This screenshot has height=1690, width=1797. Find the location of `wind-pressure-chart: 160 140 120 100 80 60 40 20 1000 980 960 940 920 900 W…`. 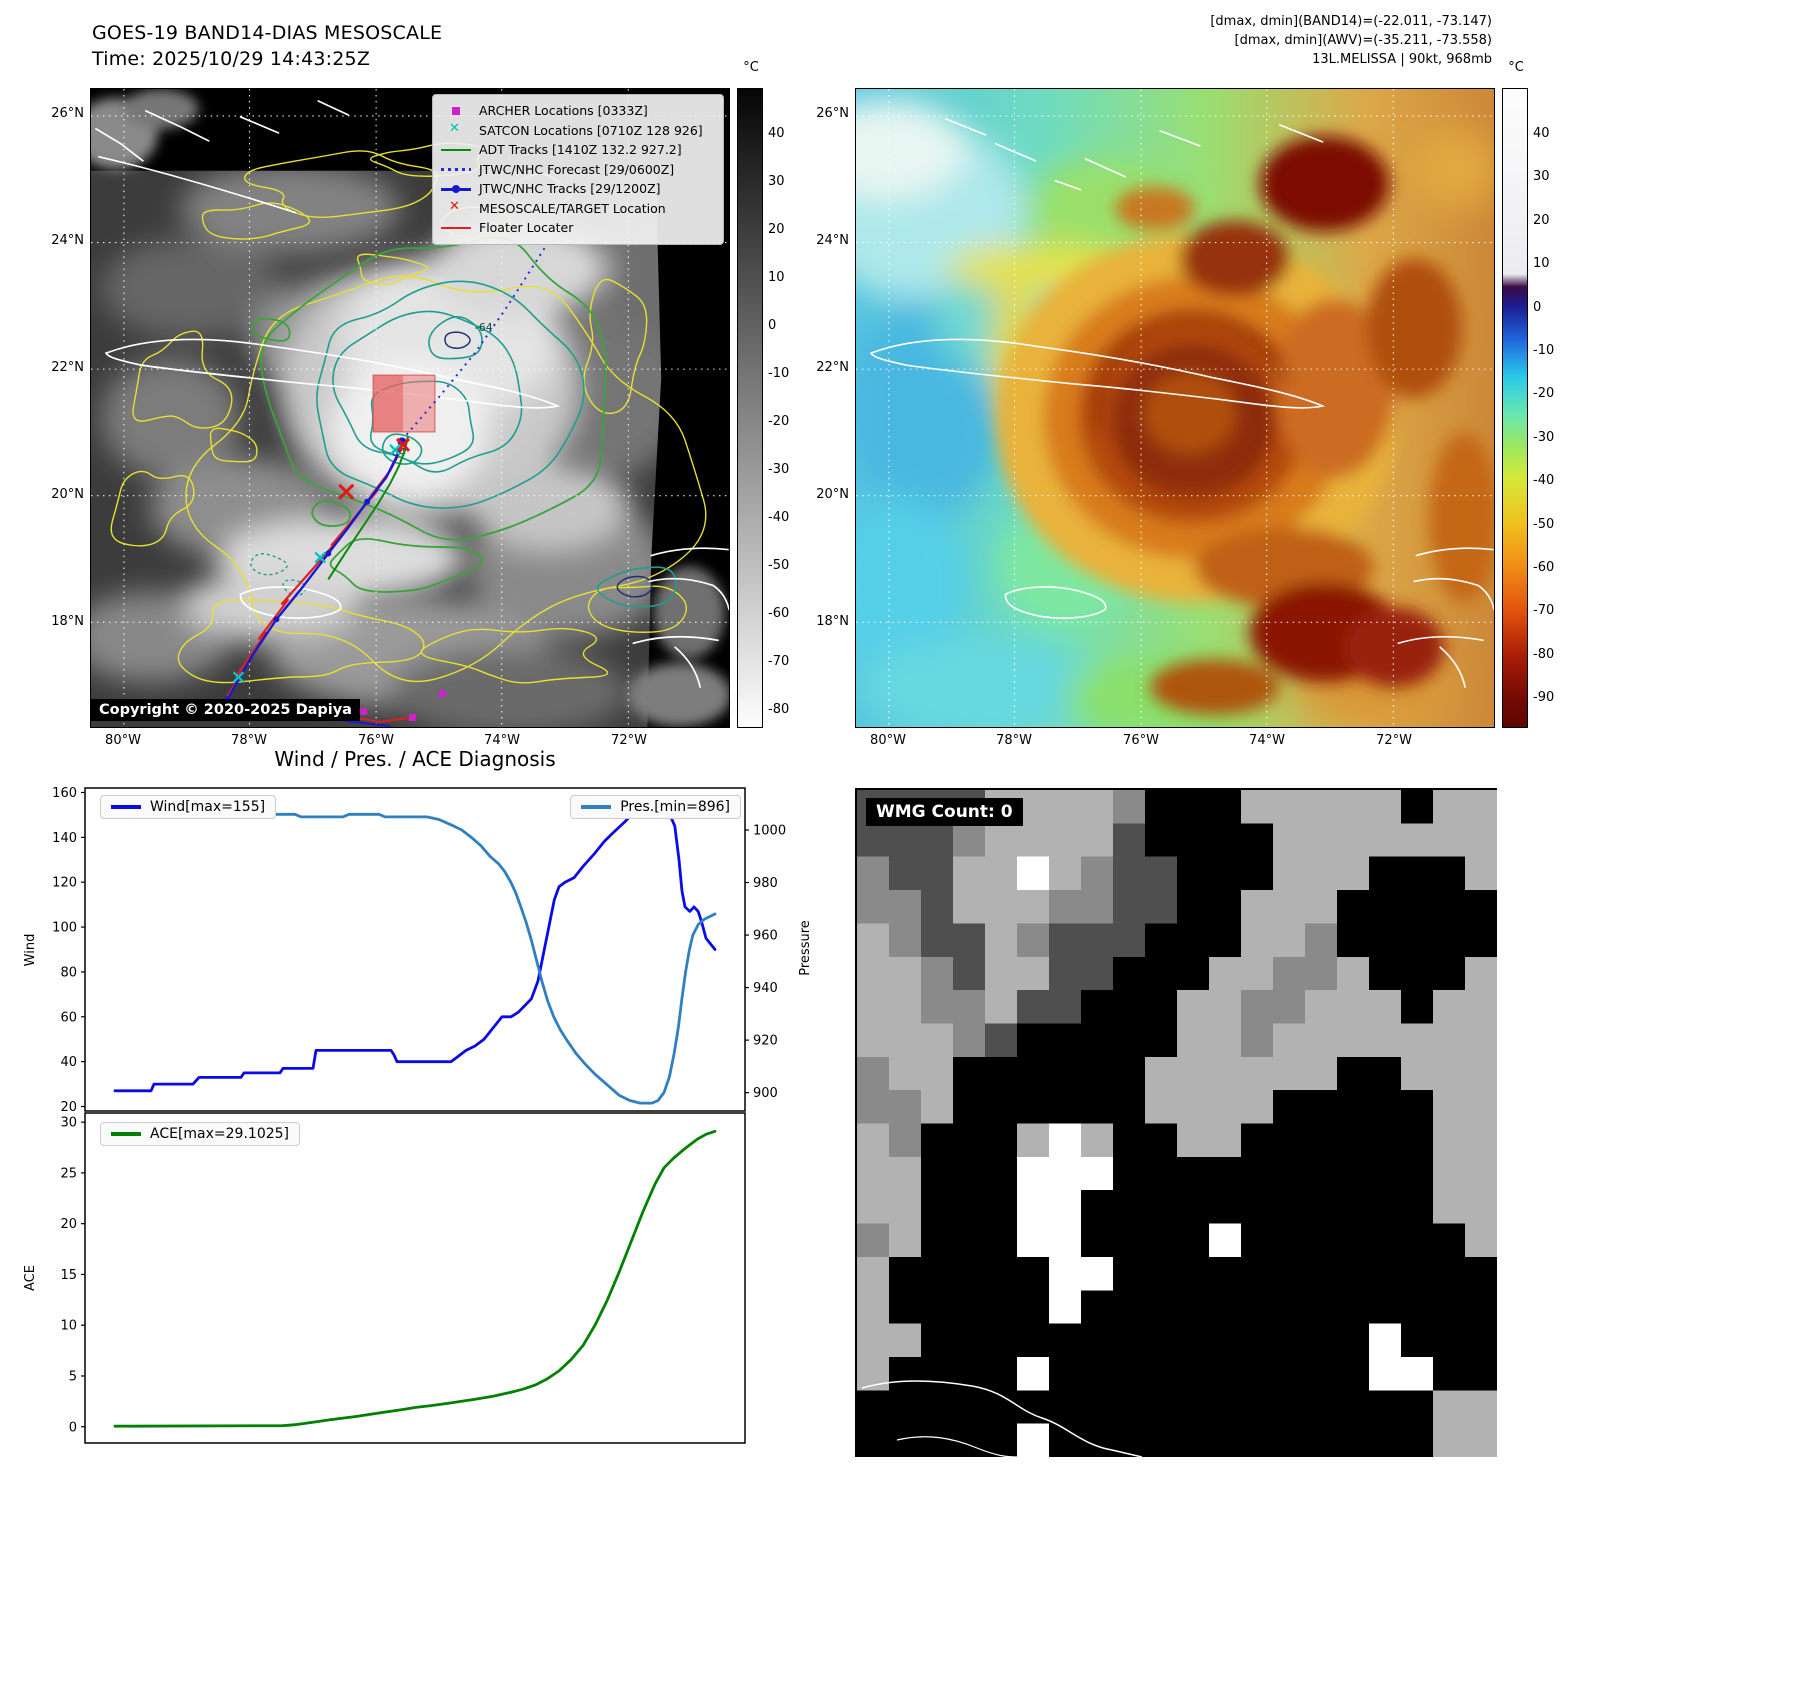

wind-pressure-chart: 160 140 120 100 80 60 40 20 1000 980 960 940 920 900 W… is located at coordinates (418, 949).